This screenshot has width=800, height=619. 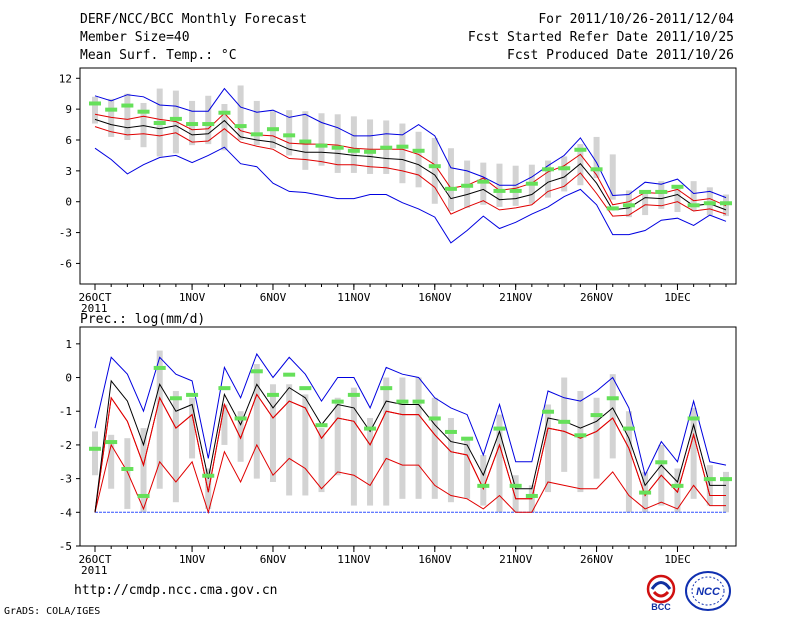 I want to click on xtick-label-0-26NOV: 26NOV, so click(x=596, y=297).